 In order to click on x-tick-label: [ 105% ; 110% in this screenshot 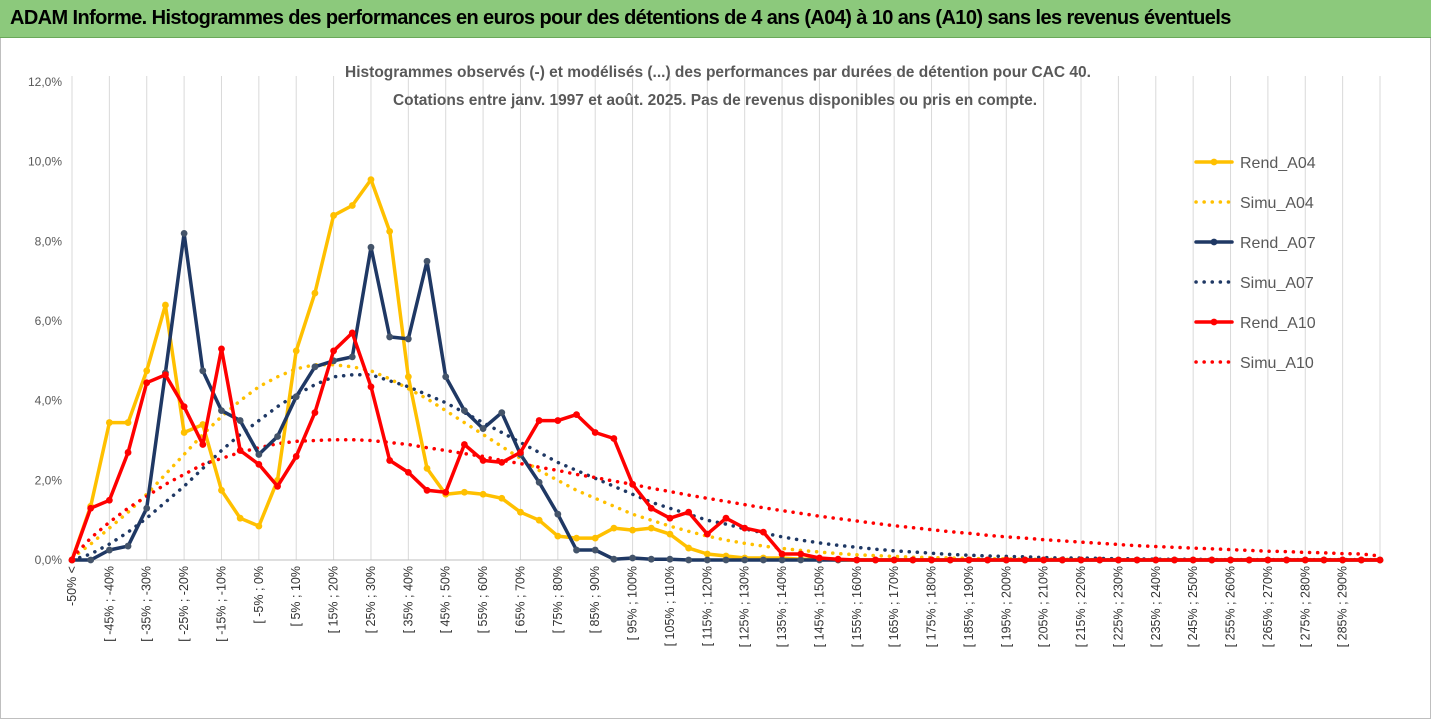, I will do `click(670, 606)`.